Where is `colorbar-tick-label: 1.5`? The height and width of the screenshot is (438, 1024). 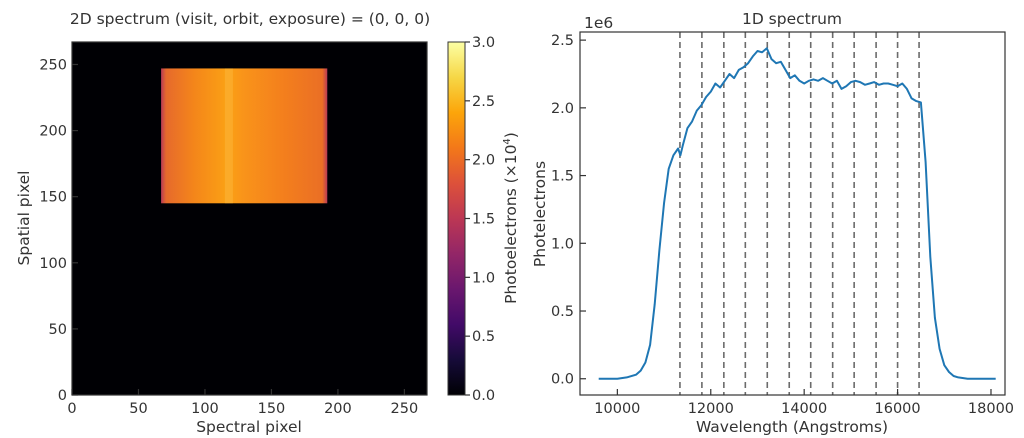
colorbar-tick-label: 1.5 is located at coordinates (483, 220).